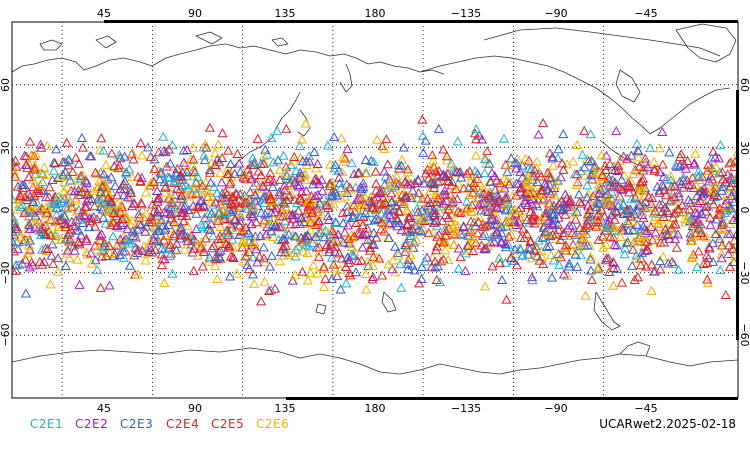 The width and height of the screenshot is (750, 450). I want to click on left-lat-label: 30, so click(6, 148).